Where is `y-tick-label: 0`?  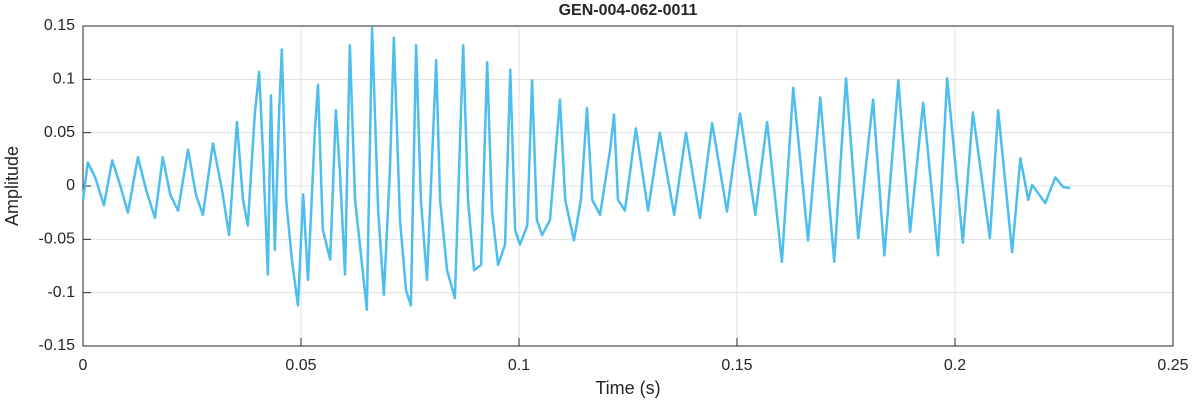
y-tick-label: 0 is located at coordinates (70, 185).